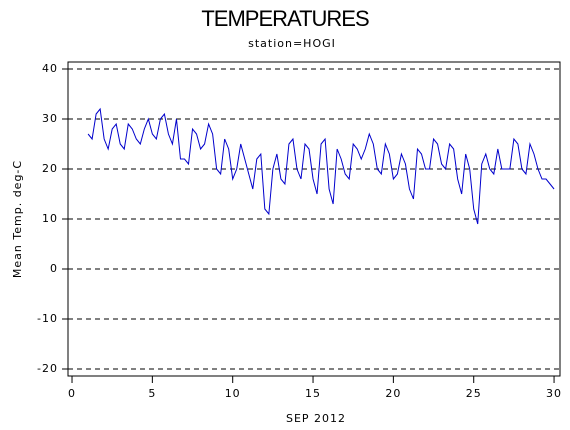 The image size is (570, 430). I want to click on x-tick-label: 20, so click(393, 393).